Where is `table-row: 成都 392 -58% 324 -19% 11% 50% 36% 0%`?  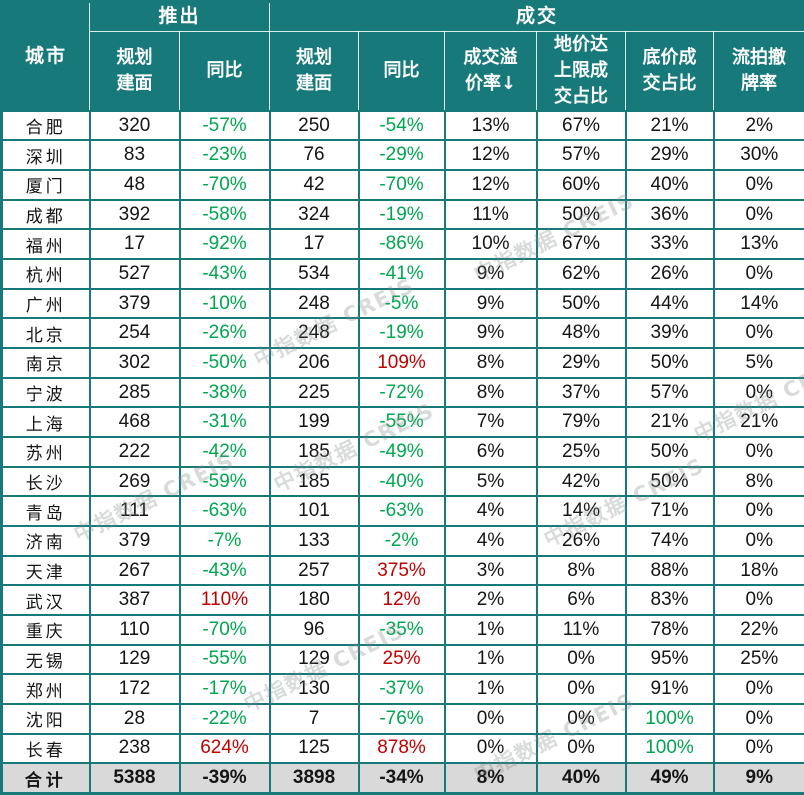
table-row: 成都 392 -58% 324 -19% 11% 50% 36% 0% is located at coordinates (402, 214).